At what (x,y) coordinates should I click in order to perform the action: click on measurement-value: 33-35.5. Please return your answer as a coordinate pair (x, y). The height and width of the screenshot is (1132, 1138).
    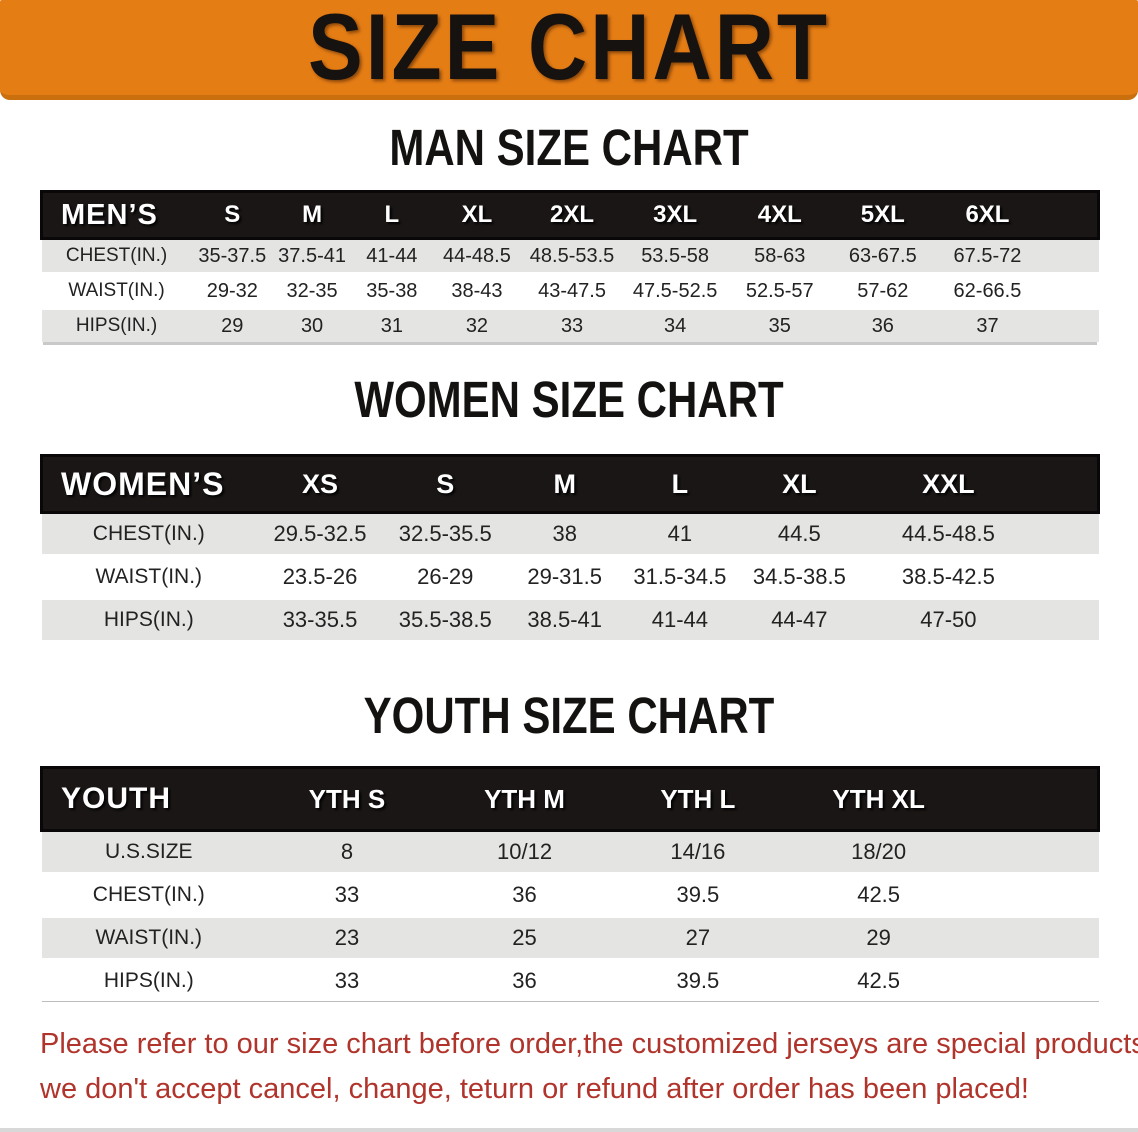
    Looking at the image, I should click on (320, 619).